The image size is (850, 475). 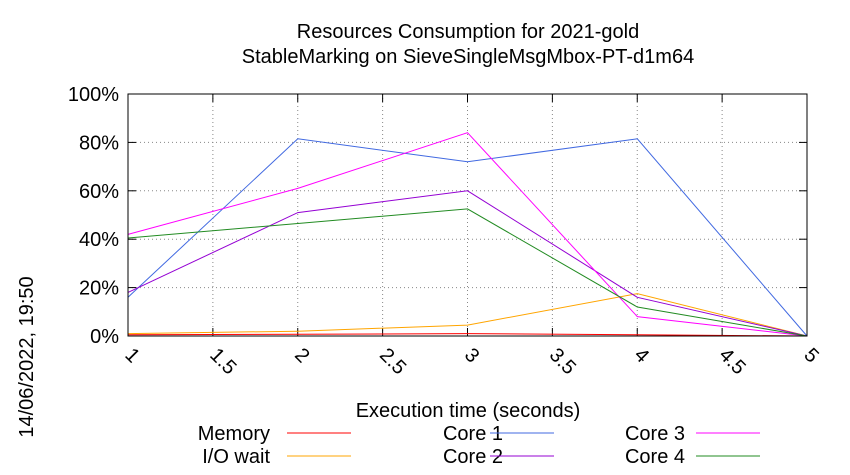 What do you see at coordinates (473, 457) in the screenshot?
I see `legend-label-core-2: Core 2` at bounding box center [473, 457].